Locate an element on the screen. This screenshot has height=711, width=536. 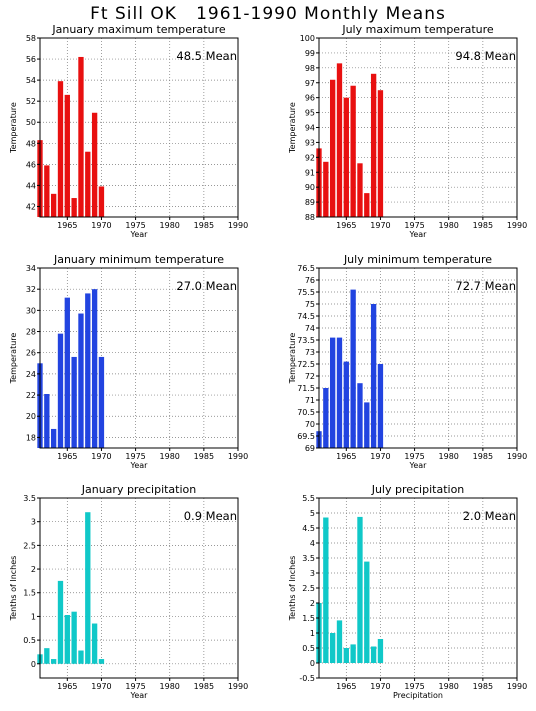
y-tick-label: 94 is located at coordinates (310, 128).